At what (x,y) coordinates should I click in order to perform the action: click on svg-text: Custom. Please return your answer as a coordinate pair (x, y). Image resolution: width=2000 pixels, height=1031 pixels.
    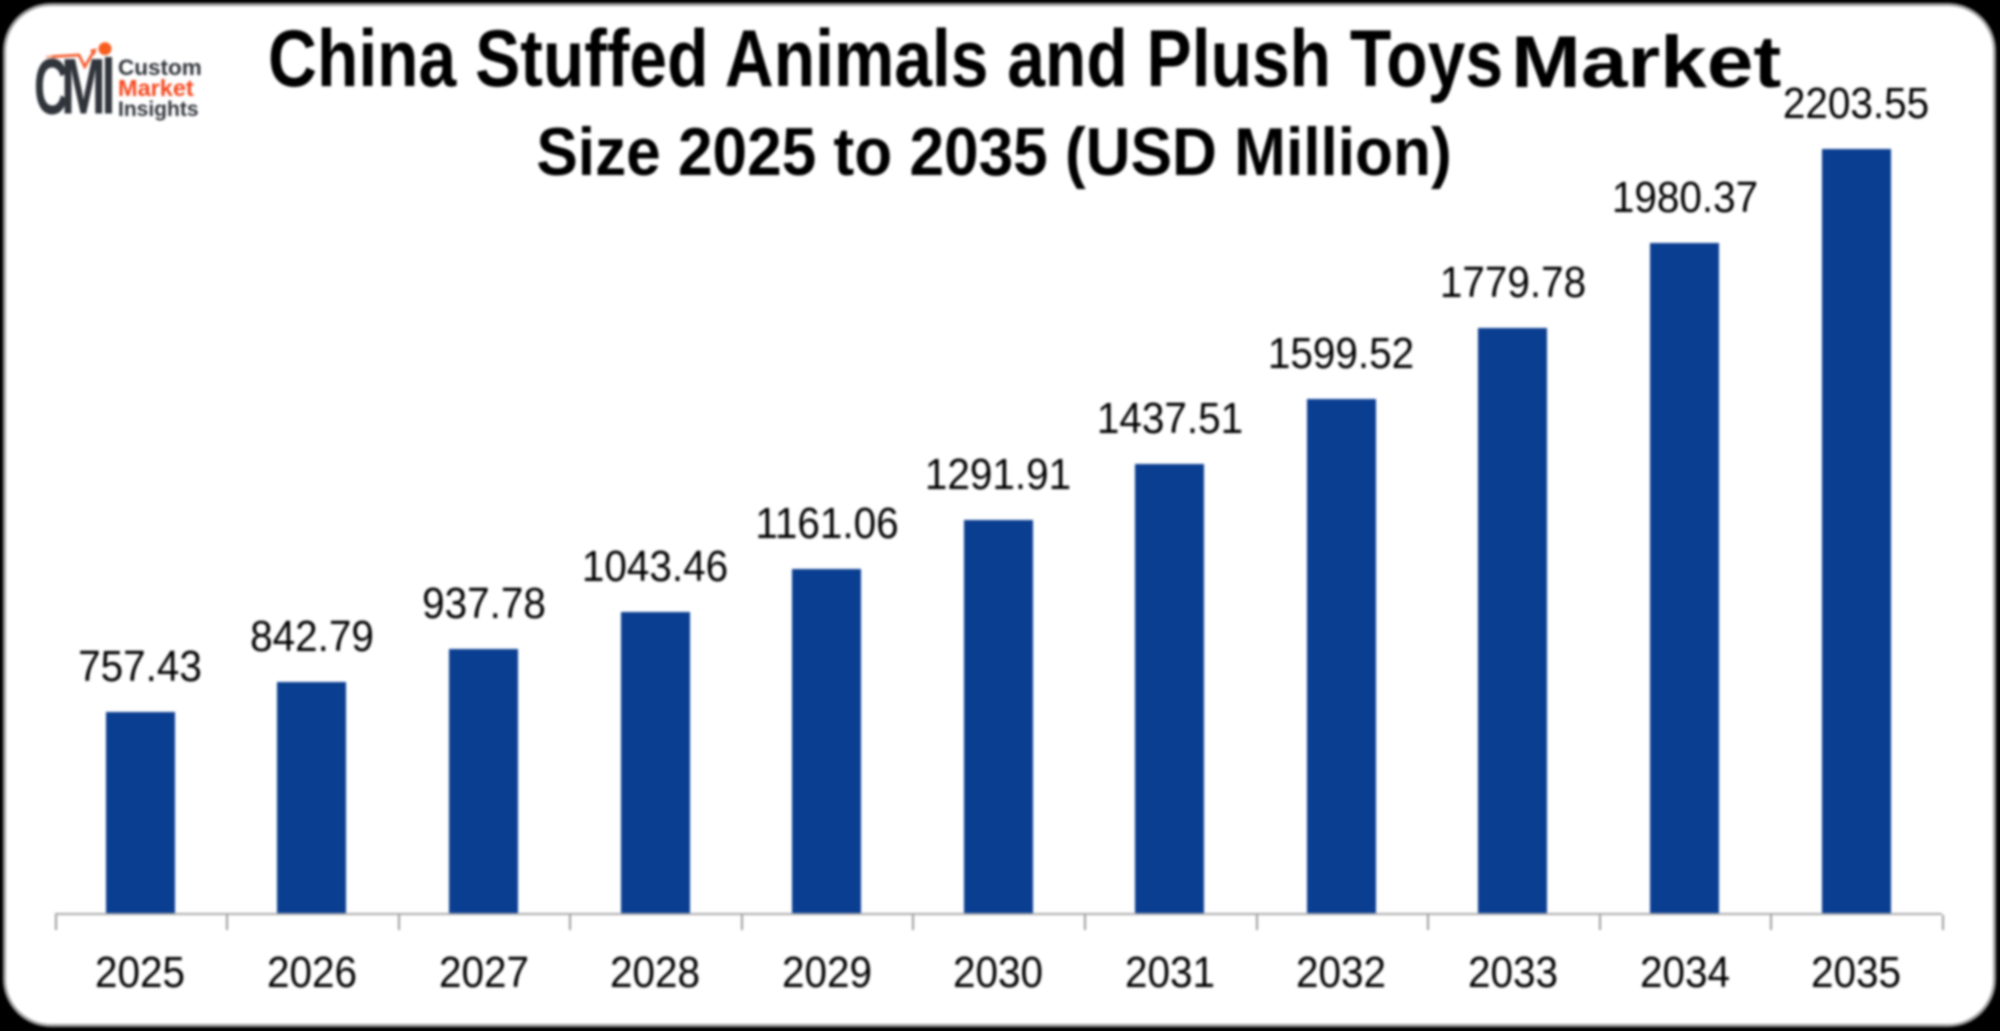
    Looking at the image, I should click on (160, 67).